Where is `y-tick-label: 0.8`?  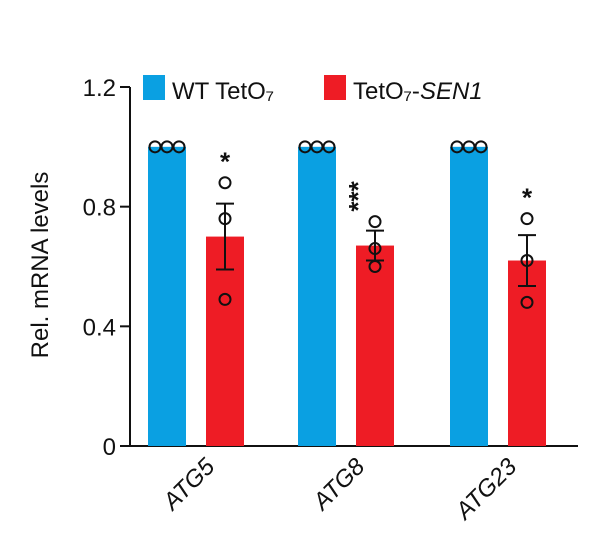
y-tick-label: 0.8 is located at coordinates (99, 208).